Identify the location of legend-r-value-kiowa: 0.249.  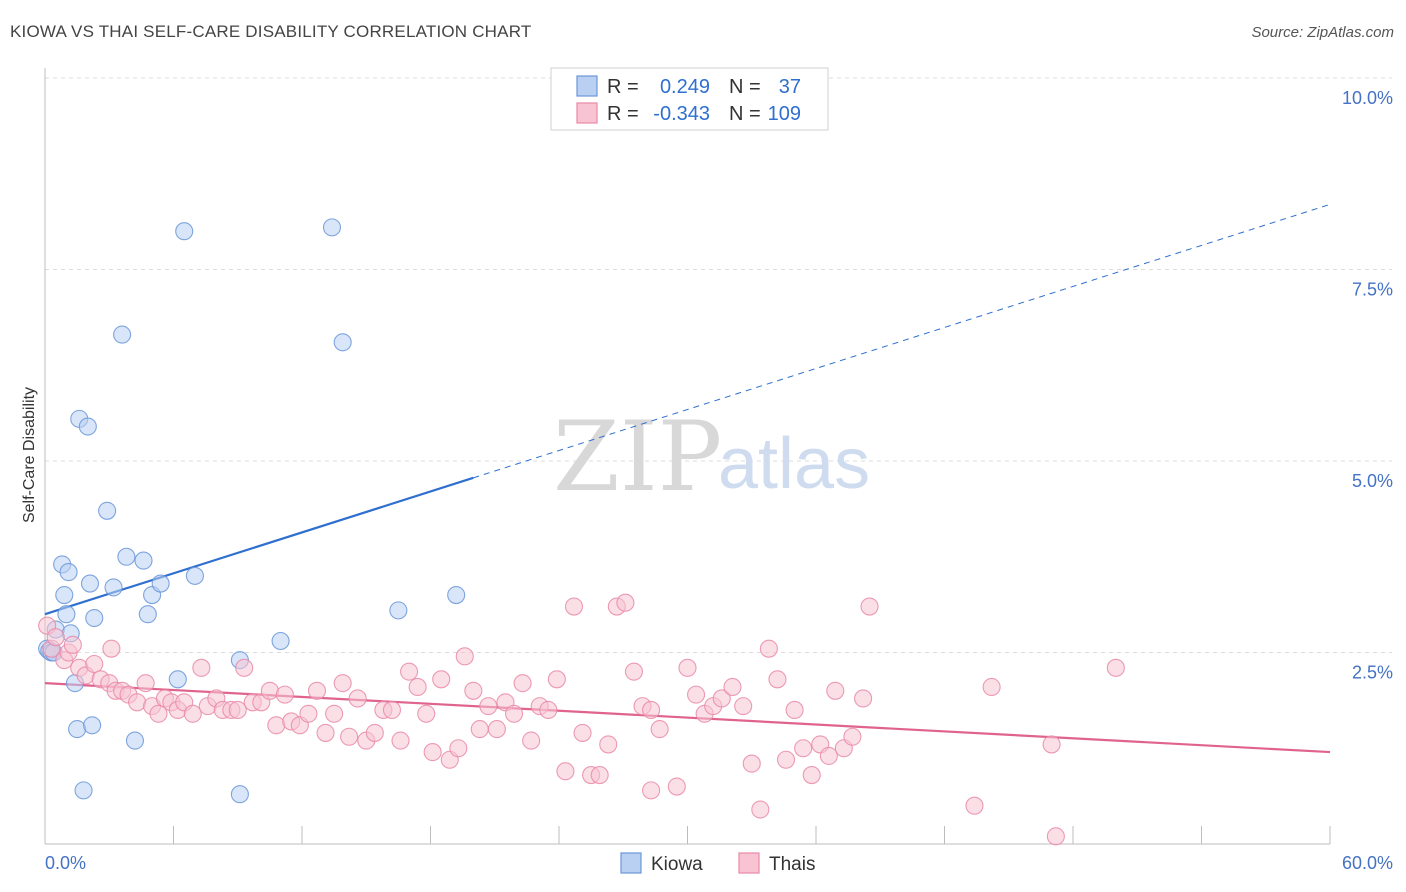
(685, 87).